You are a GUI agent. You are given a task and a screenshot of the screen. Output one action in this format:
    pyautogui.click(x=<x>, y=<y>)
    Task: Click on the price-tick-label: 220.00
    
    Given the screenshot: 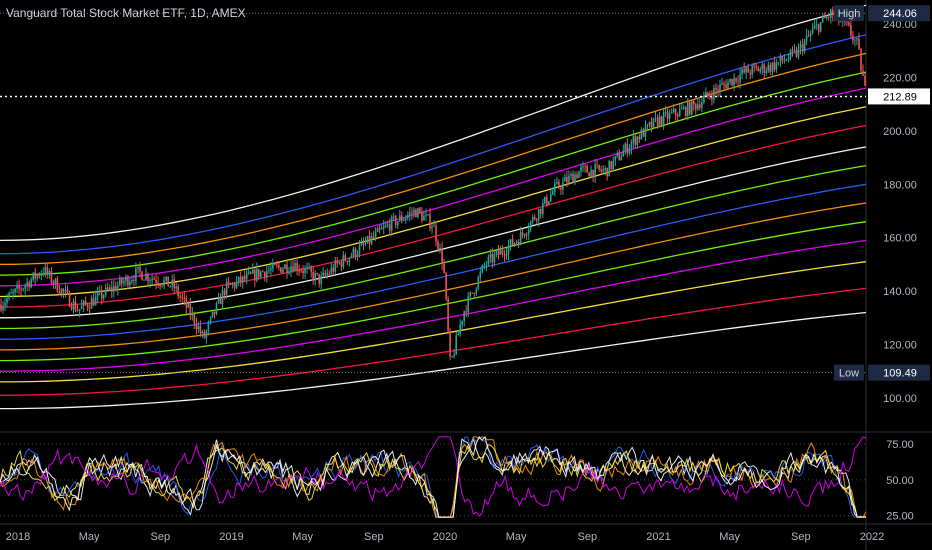 What is the action you would take?
    pyautogui.click(x=900, y=78)
    